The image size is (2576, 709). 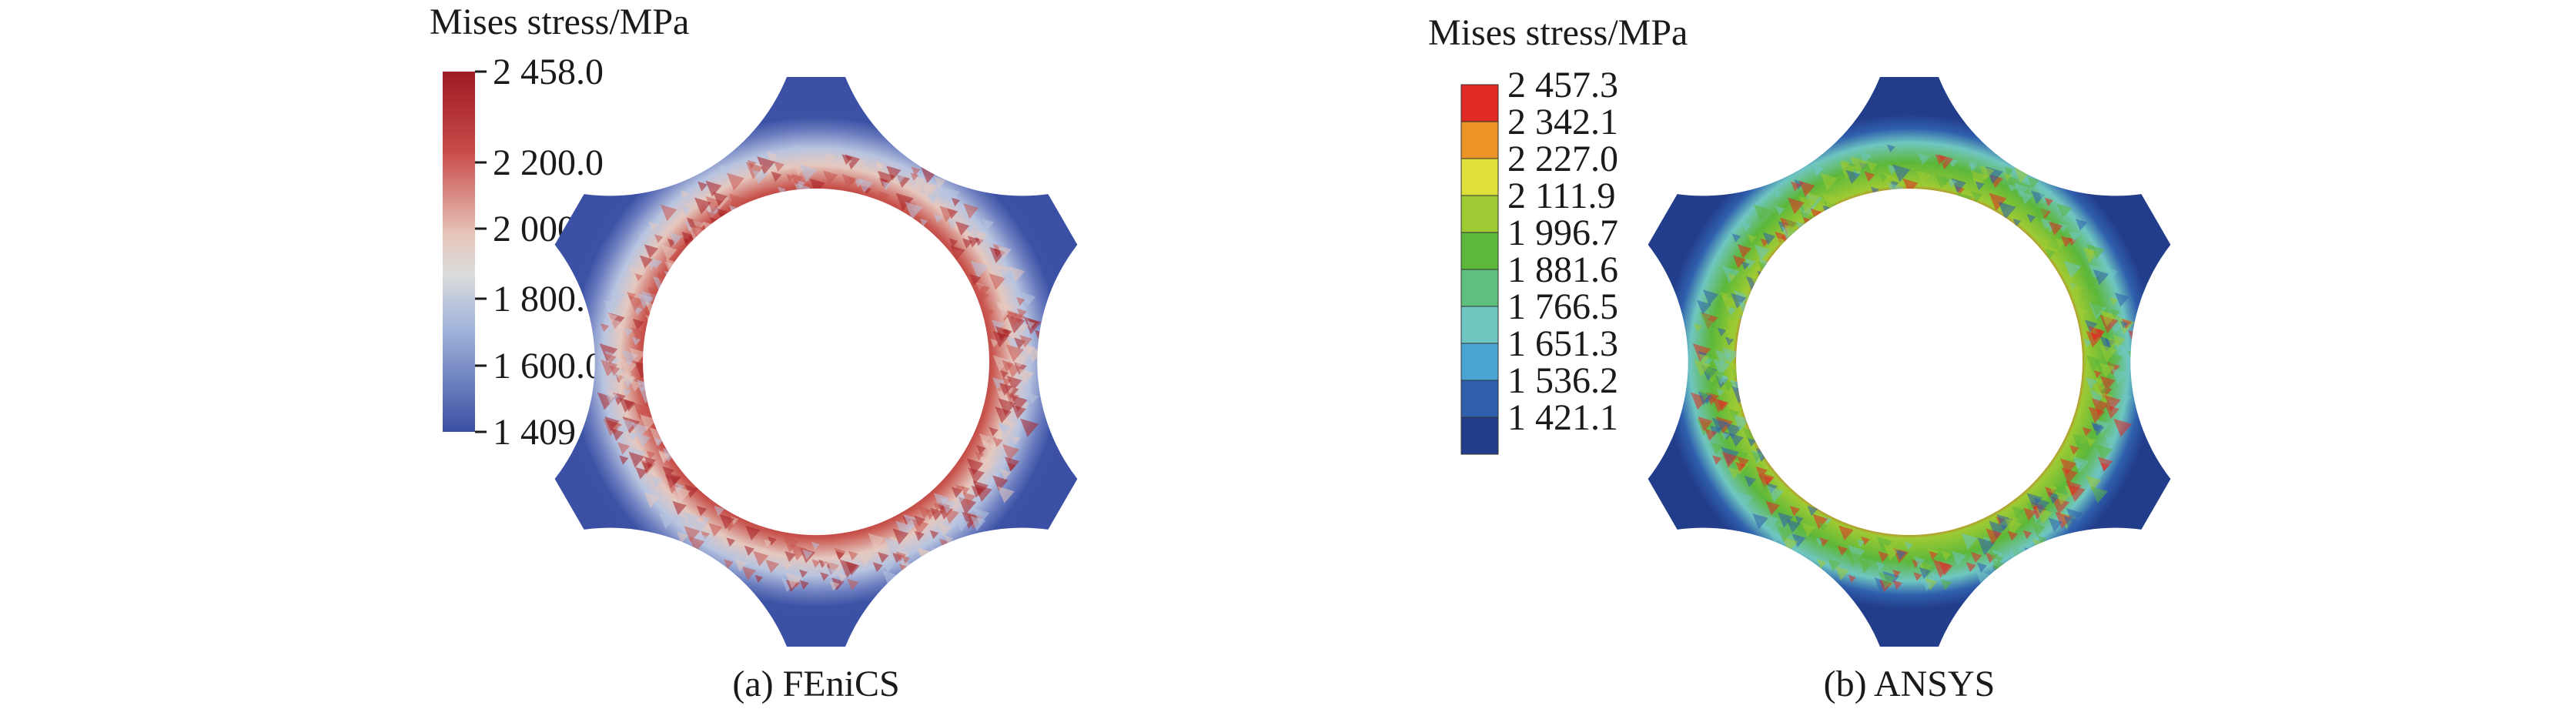 I want to click on legend-title-ansys: Mises stress/MPa, so click(x=1558, y=32).